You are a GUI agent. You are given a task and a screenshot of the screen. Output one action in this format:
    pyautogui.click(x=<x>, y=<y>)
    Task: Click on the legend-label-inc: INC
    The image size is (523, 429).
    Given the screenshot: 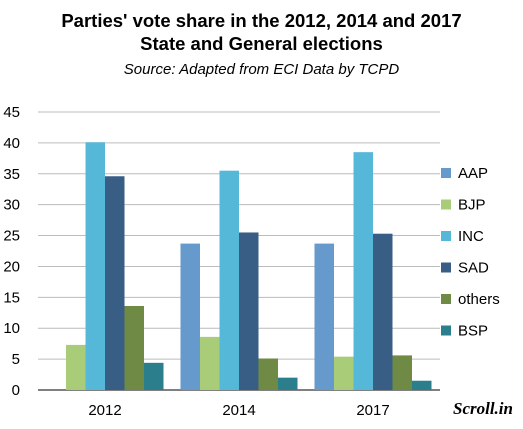 What is the action you would take?
    pyautogui.click(x=471, y=236)
    